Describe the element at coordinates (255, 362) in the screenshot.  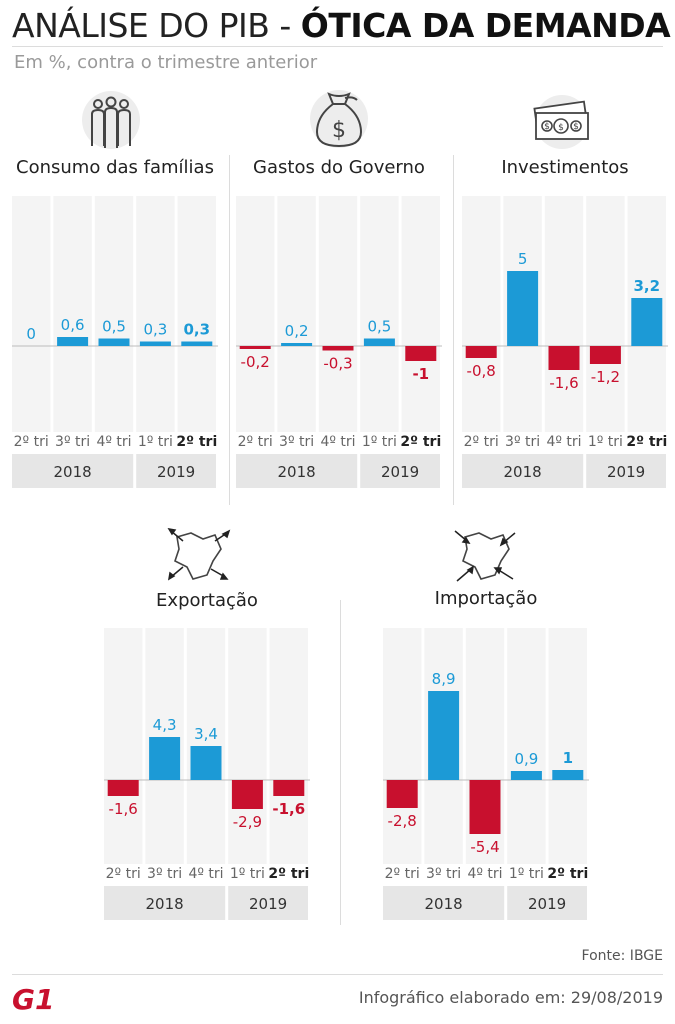
I see `data-label: -0,2` at that location.